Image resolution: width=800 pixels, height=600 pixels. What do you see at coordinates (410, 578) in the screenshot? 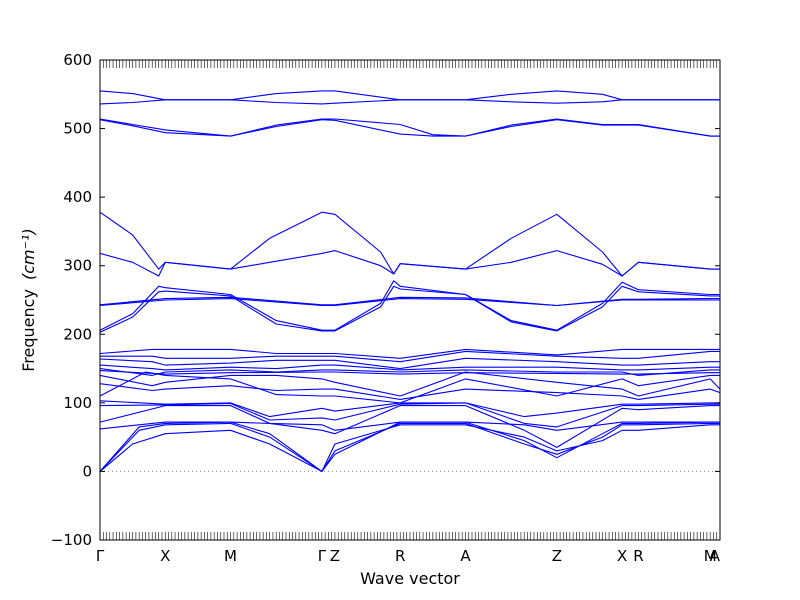
I see `x-axis-title: Wave vector` at bounding box center [410, 578].